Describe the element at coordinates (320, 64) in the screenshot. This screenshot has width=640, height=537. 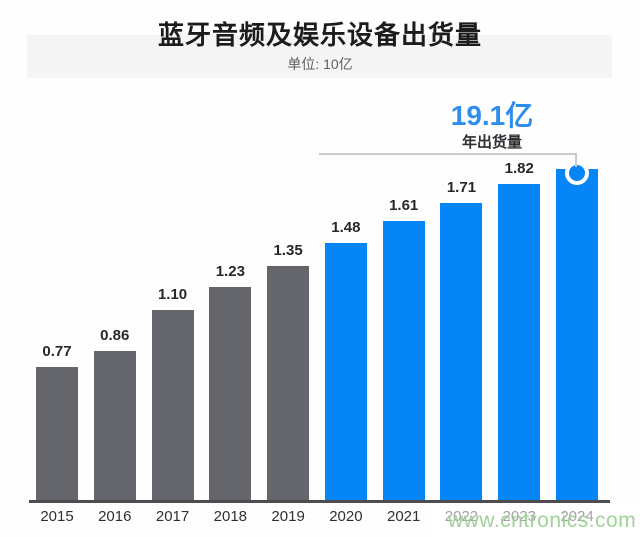
I see `chart-unit-label: 单位: 10亿` at that location.